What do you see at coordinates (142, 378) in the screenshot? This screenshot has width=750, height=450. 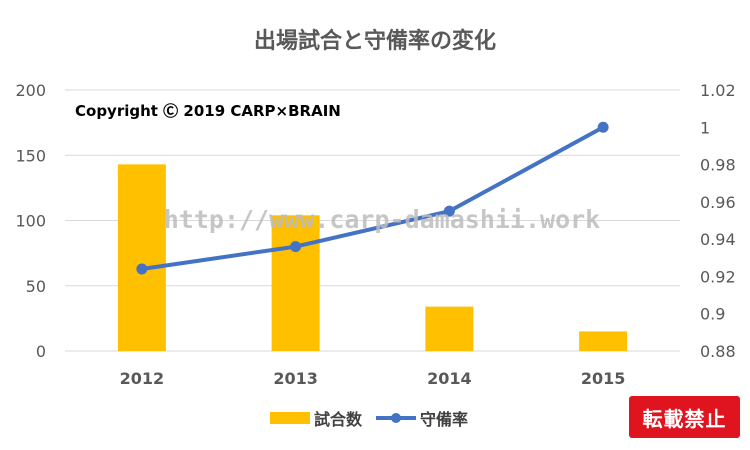 I see `x-tick-label: 2012` at bounding box center [142, 378].